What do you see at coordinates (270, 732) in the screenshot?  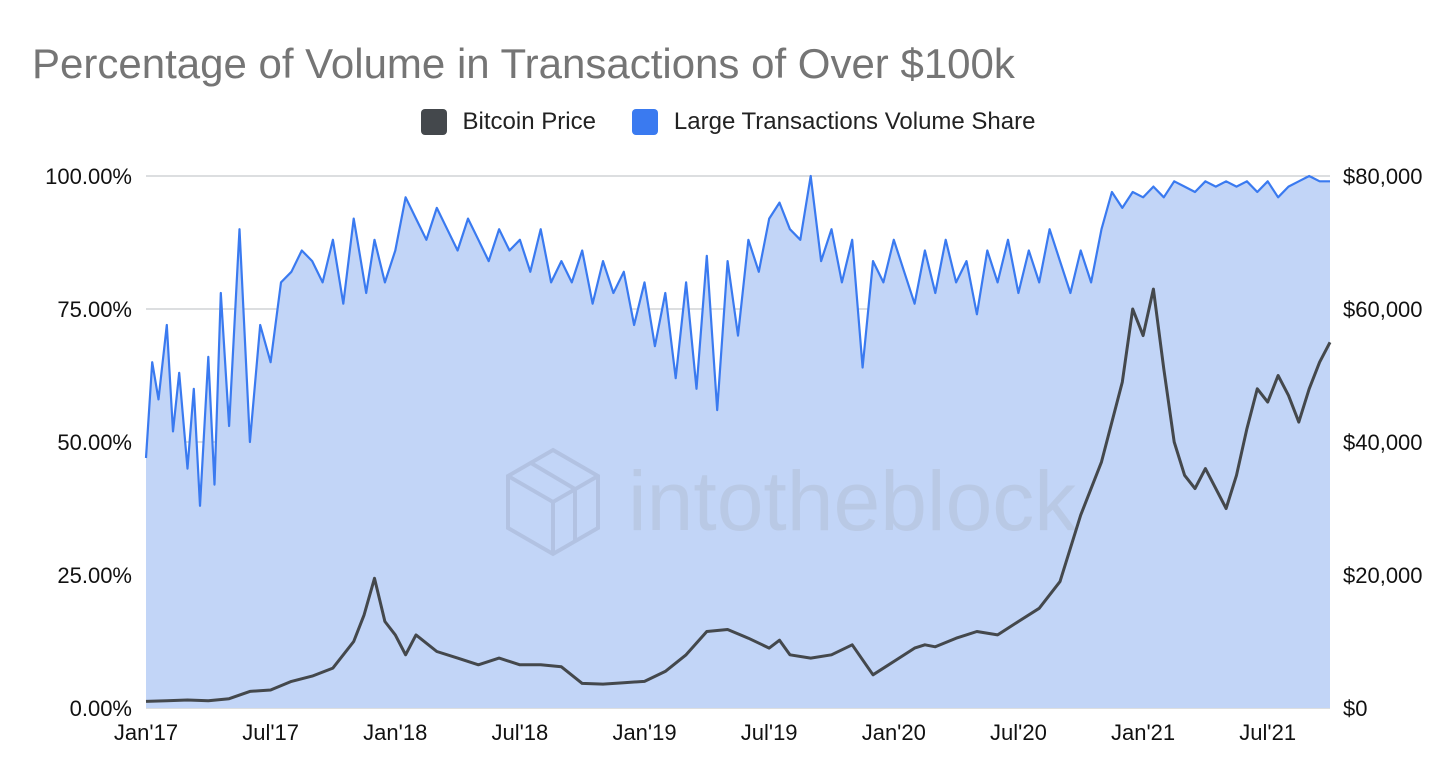 I see `x-tick-label: Jul'17` at bounding box center [270, 732].